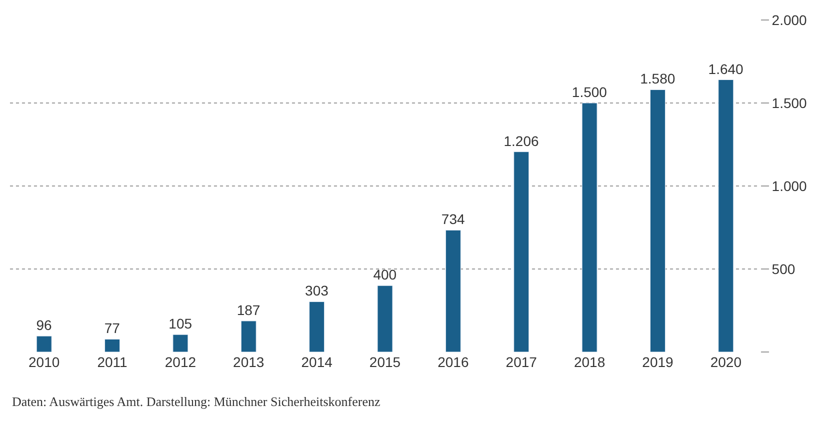 This screenshot has height=432, width=826. I want to click on x-tick-label: 2012, so click(180, 362).